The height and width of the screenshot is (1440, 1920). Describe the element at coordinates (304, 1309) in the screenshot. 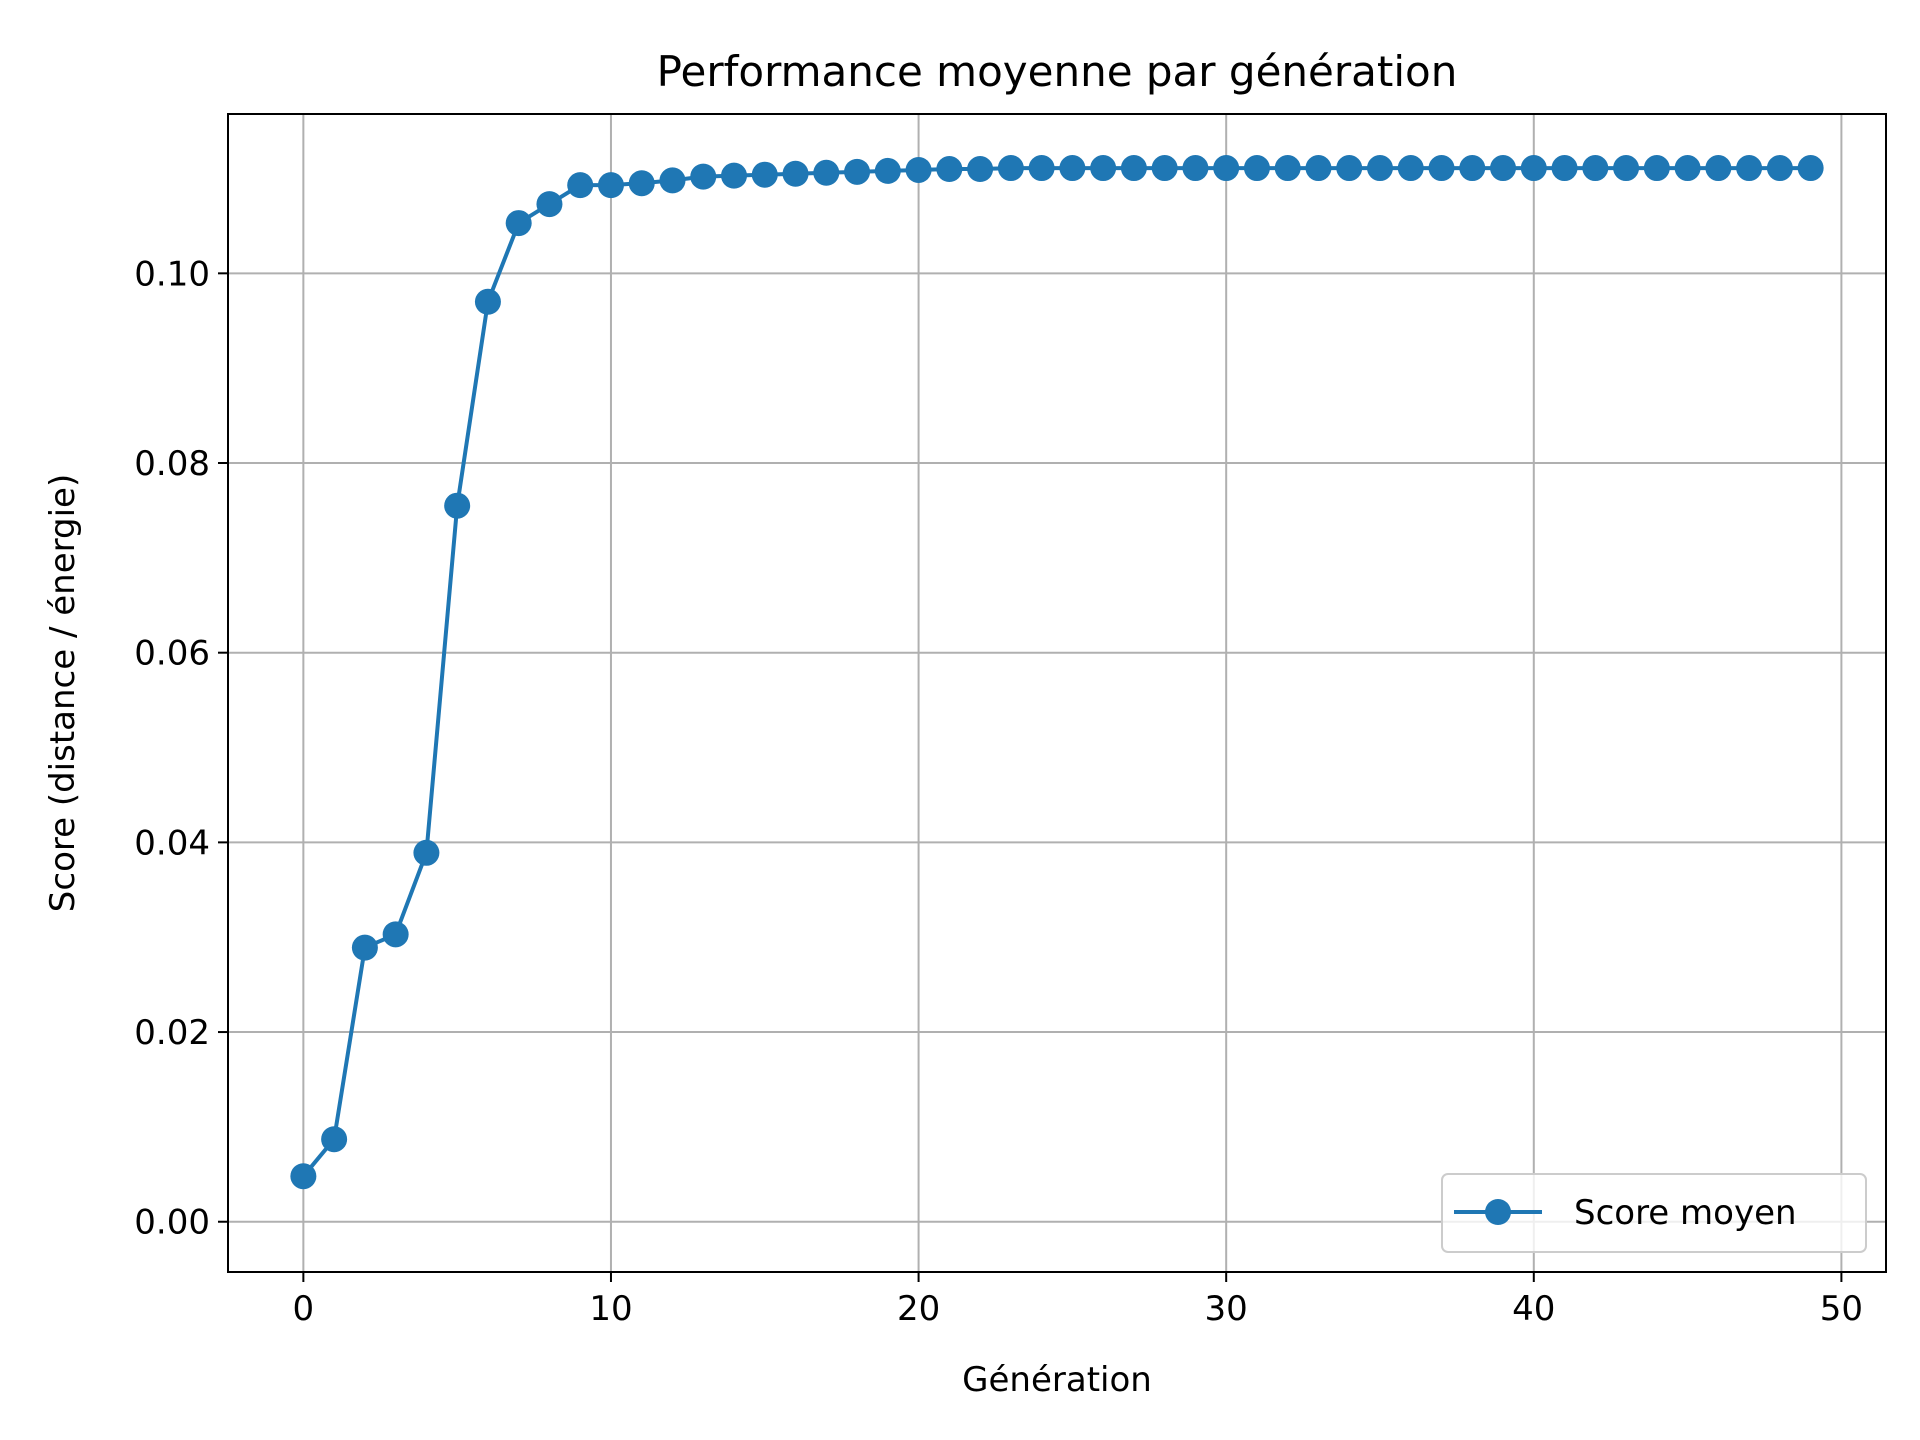

I see `x-tick-label: 0` at that location.